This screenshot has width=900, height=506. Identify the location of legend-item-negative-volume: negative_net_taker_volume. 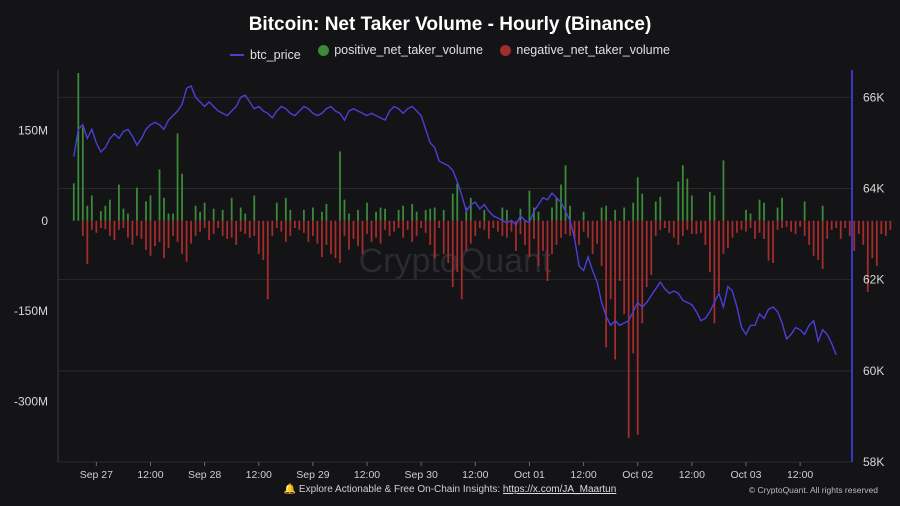
(585, 50).